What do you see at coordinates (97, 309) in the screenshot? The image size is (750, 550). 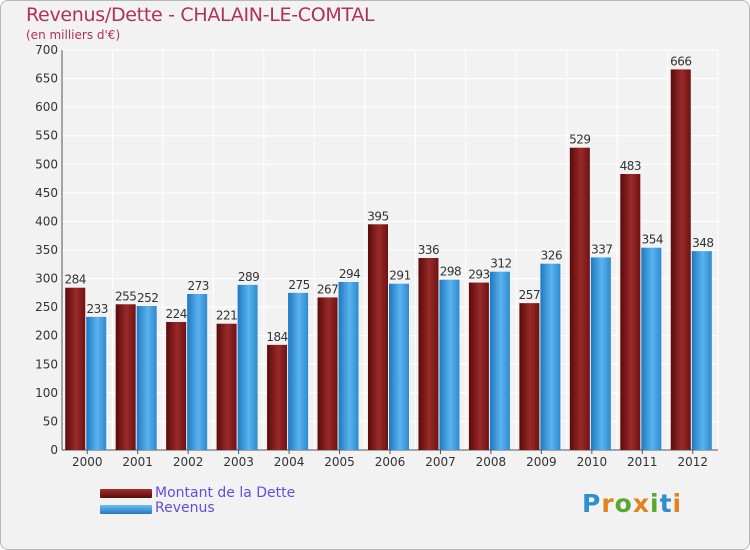 I see `data-label-revenus: 233` at bounding box center [97, 309].